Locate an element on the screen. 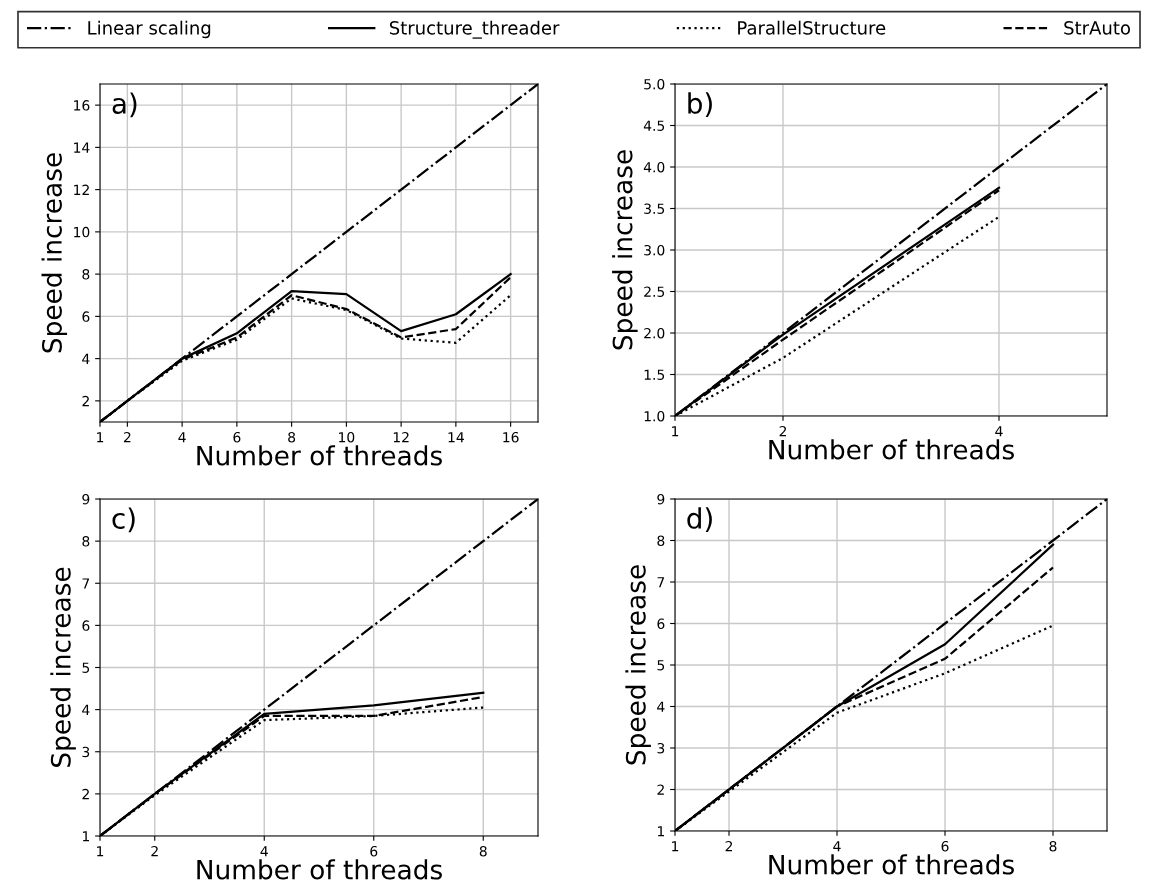 This screenshot has width=1158, height=887. x-tick-label: 14 is located at coordinates (456, 437).